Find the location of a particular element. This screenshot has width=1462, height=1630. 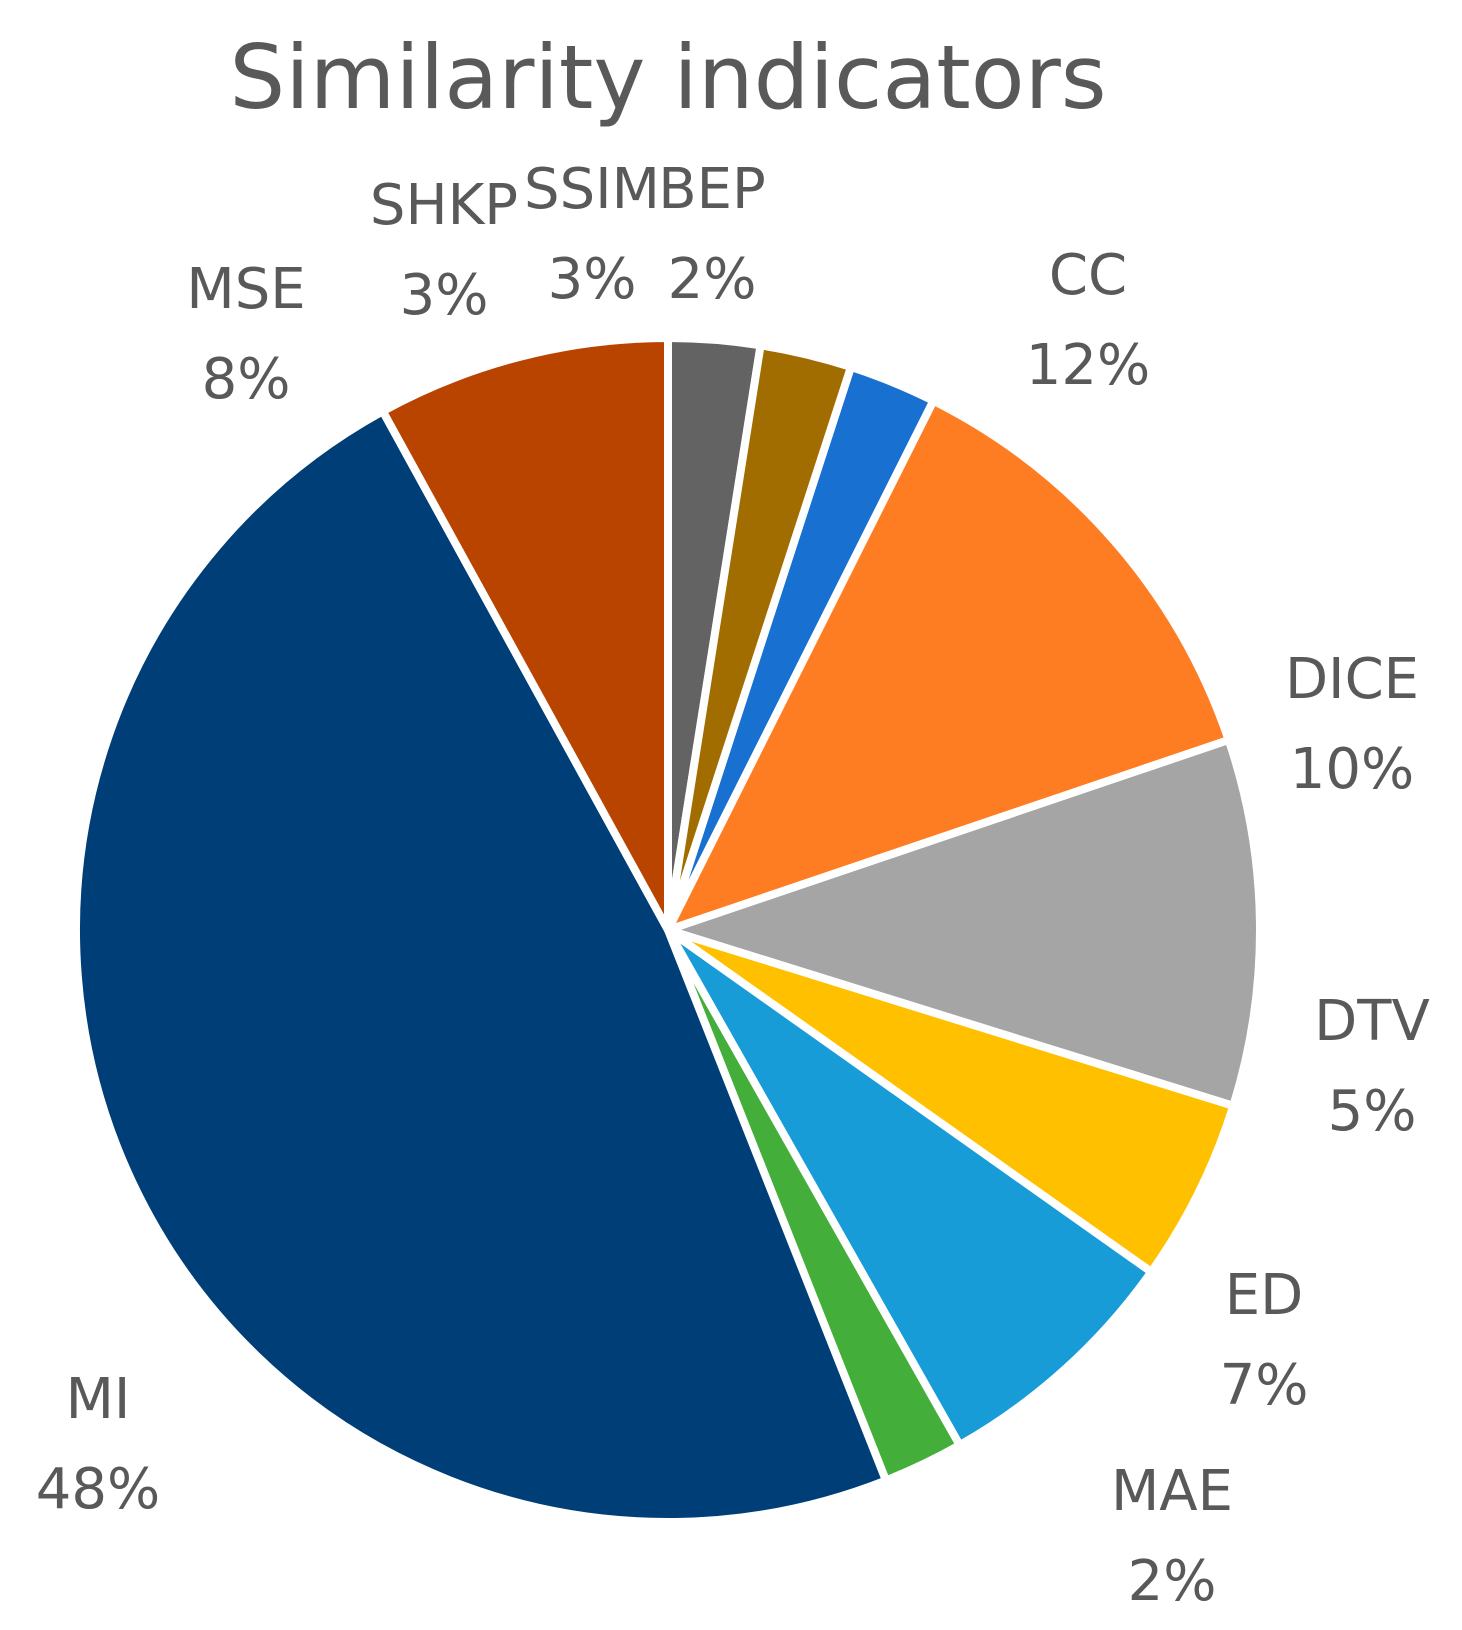

pie-slice-dtv is located at coordinates (951, 1101).